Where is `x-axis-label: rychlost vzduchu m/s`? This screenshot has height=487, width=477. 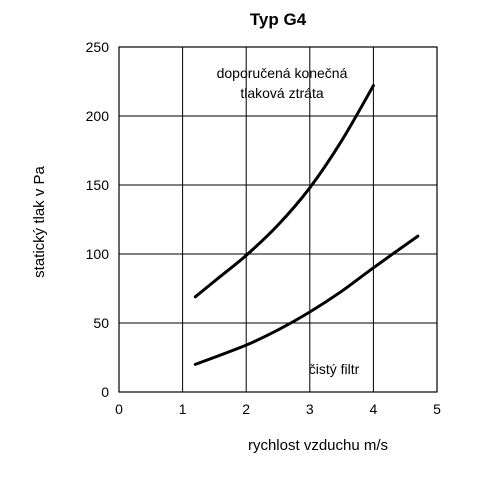 x-axis-label: rychlost vzduchu m/s is located at coordinates (318, 445).